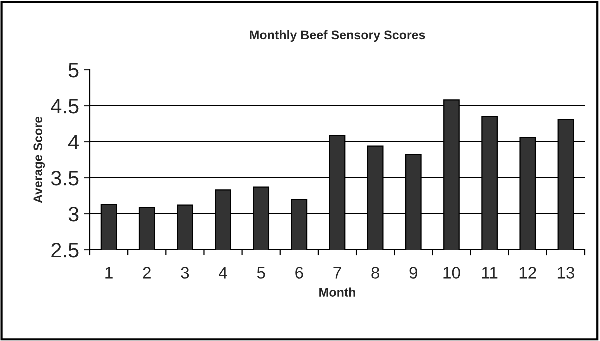 The image size is (600, 341). What do you see at coordinates (185, 273) in the screenshot?
I see `x-tick-label: 3` at bounding box center [185, 273].